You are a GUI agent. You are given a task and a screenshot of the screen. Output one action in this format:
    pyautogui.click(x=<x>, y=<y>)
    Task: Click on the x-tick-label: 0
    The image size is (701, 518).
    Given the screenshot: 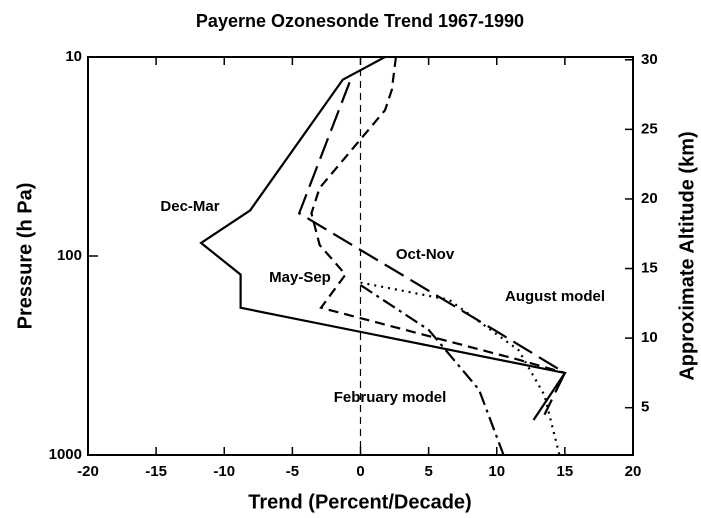 What is the action you would take?
    pyautogui.click(x=360, y=471)
    